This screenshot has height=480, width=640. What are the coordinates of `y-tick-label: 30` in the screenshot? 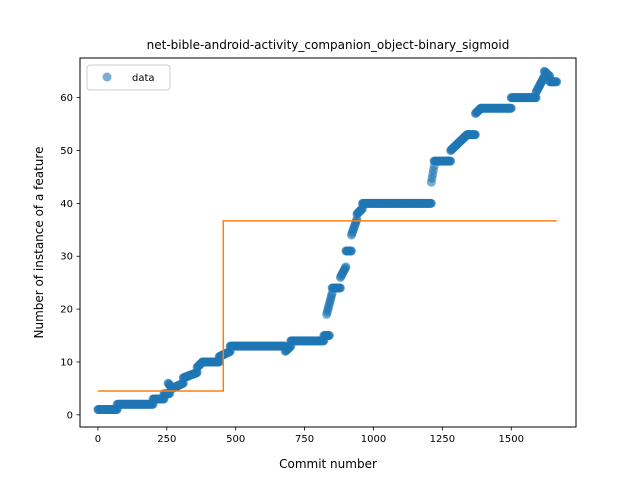 It's located at (66, 257).